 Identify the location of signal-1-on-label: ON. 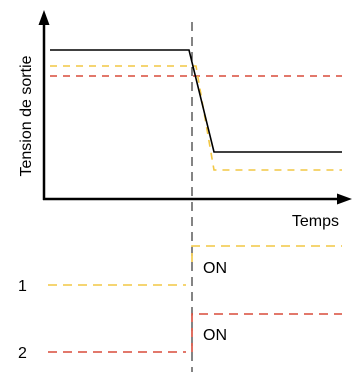
(215, 268).